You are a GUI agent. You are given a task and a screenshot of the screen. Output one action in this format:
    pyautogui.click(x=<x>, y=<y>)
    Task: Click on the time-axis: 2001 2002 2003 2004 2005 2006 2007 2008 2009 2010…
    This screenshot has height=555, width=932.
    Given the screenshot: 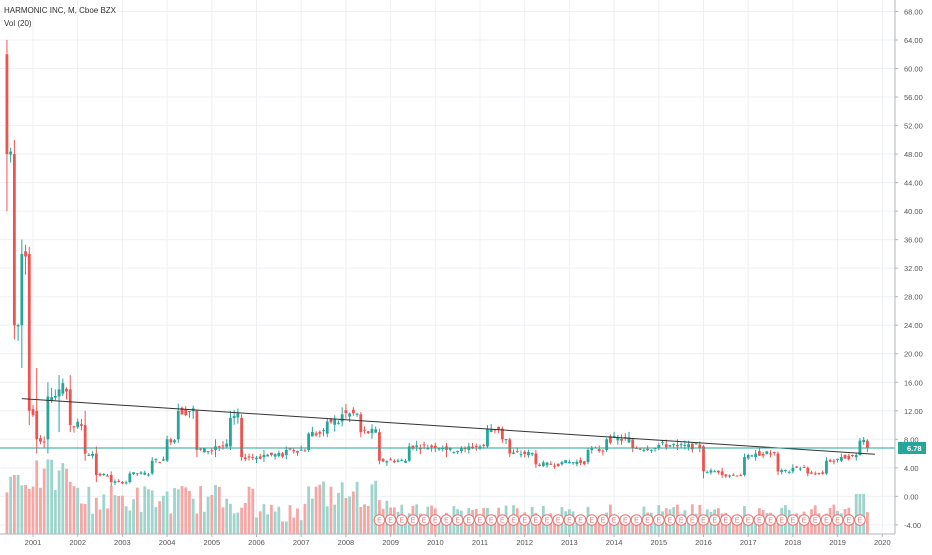 What is the action you would take?
    pyautogui.click(x=447, y=540)
    